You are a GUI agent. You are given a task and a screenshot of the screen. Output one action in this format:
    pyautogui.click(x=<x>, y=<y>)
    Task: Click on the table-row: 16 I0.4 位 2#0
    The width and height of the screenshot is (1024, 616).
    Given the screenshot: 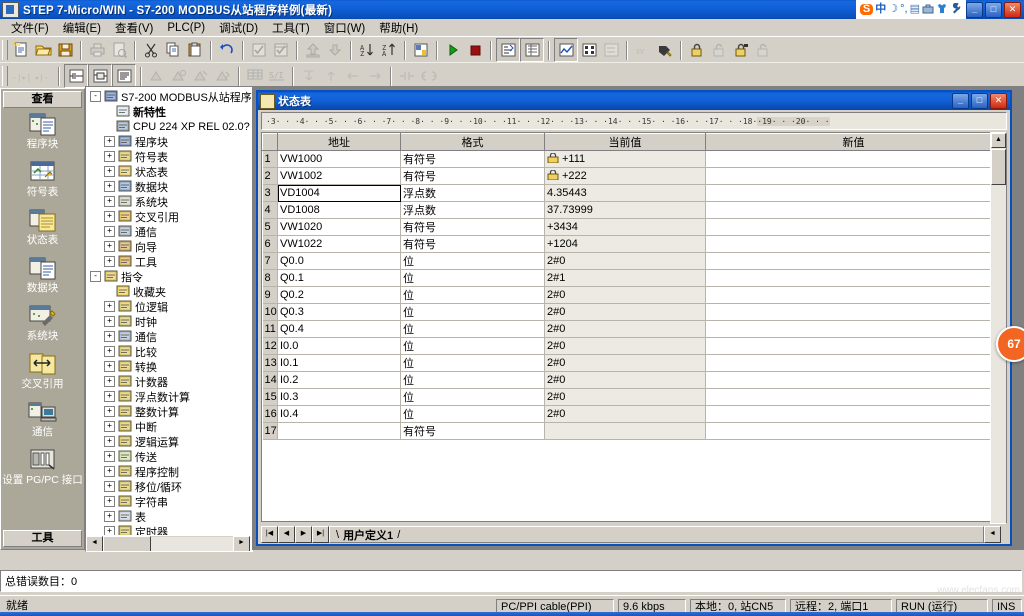 What is the action you would take?
    pyautogui.click(x=631, y=414)
    